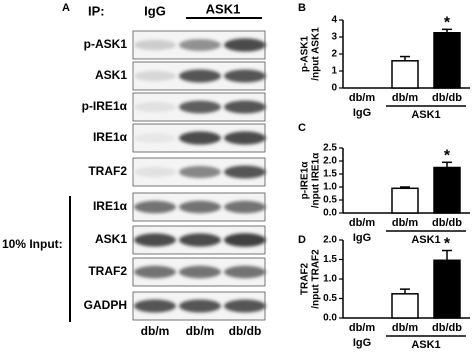  What do you see at coordinates (302, 240) in the screenshot?
I see `panel-label: D` at bounding box center [302, 240].